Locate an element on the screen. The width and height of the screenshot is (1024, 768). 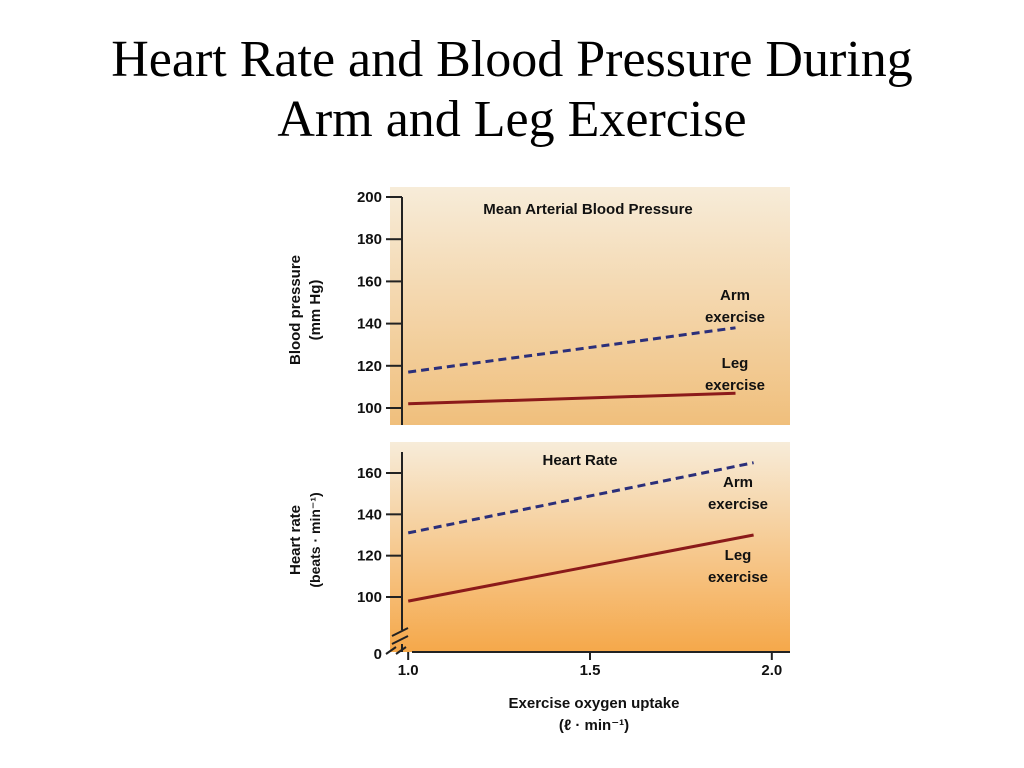
x-tick-label-2.0: 2.0 is located at coordinates (771, 670).